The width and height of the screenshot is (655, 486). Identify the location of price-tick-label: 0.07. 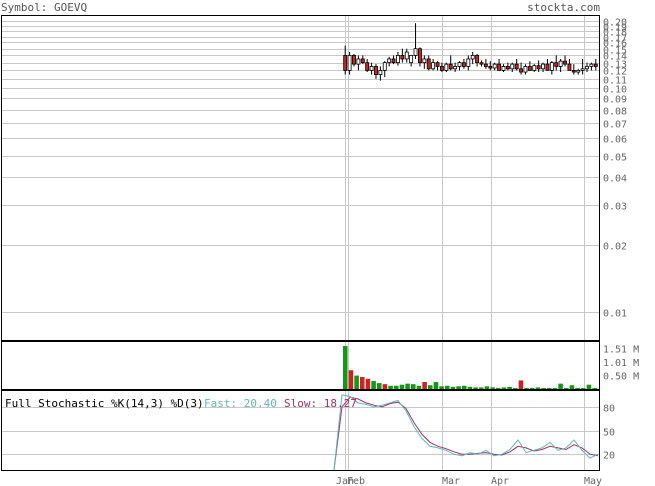
(615, 125).